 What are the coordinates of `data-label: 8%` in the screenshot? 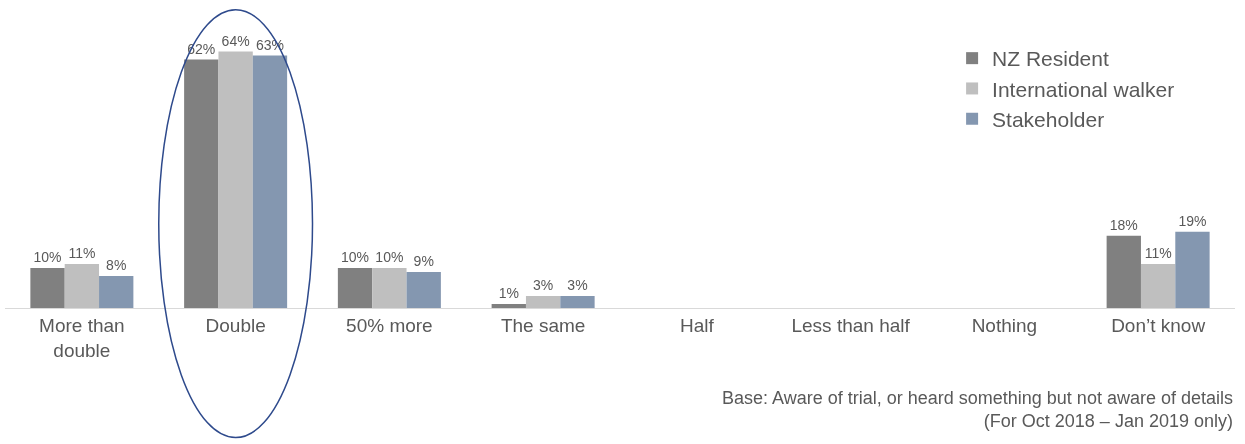 It's located at (116, 264).